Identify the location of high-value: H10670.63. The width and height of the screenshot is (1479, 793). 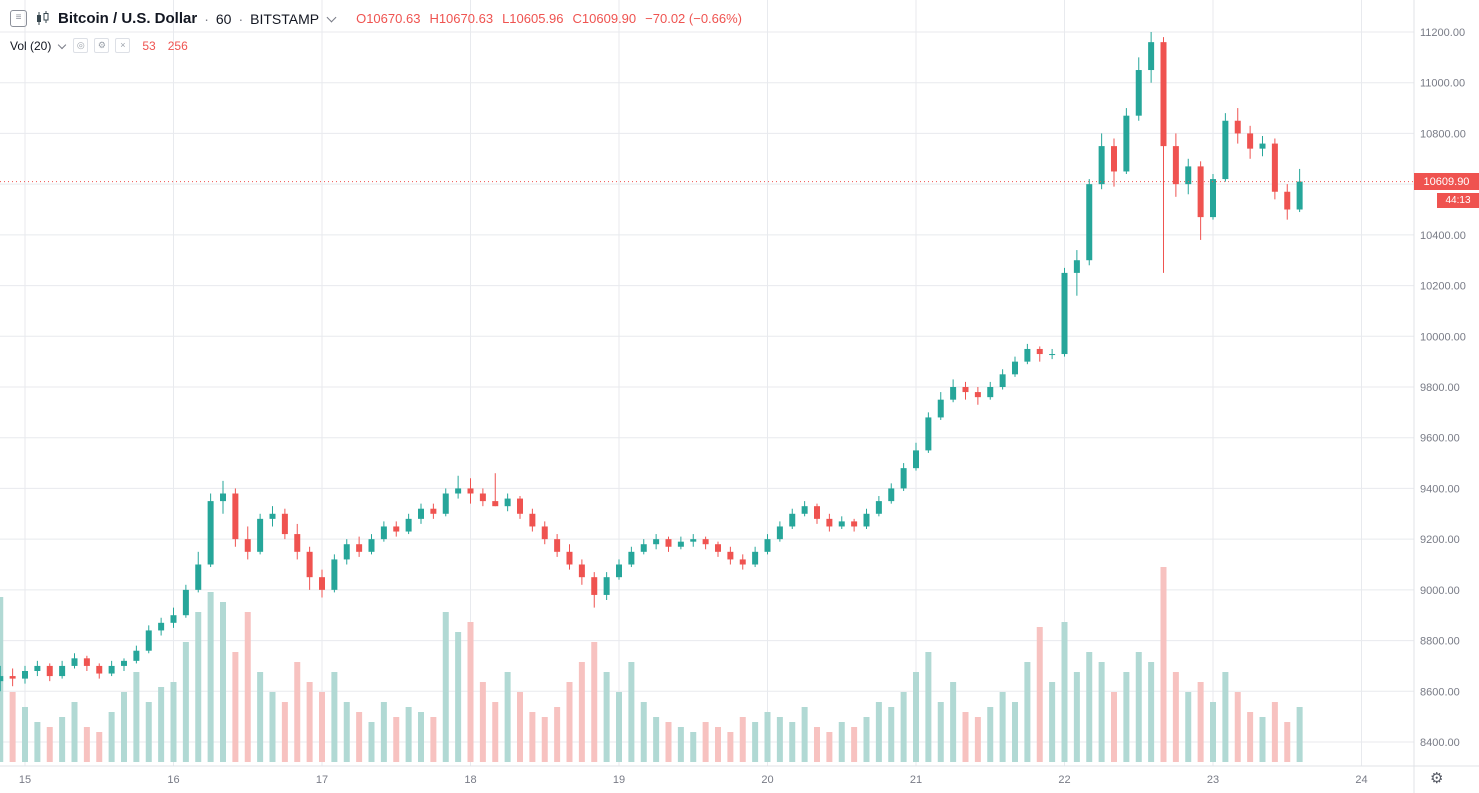
(461, 18).